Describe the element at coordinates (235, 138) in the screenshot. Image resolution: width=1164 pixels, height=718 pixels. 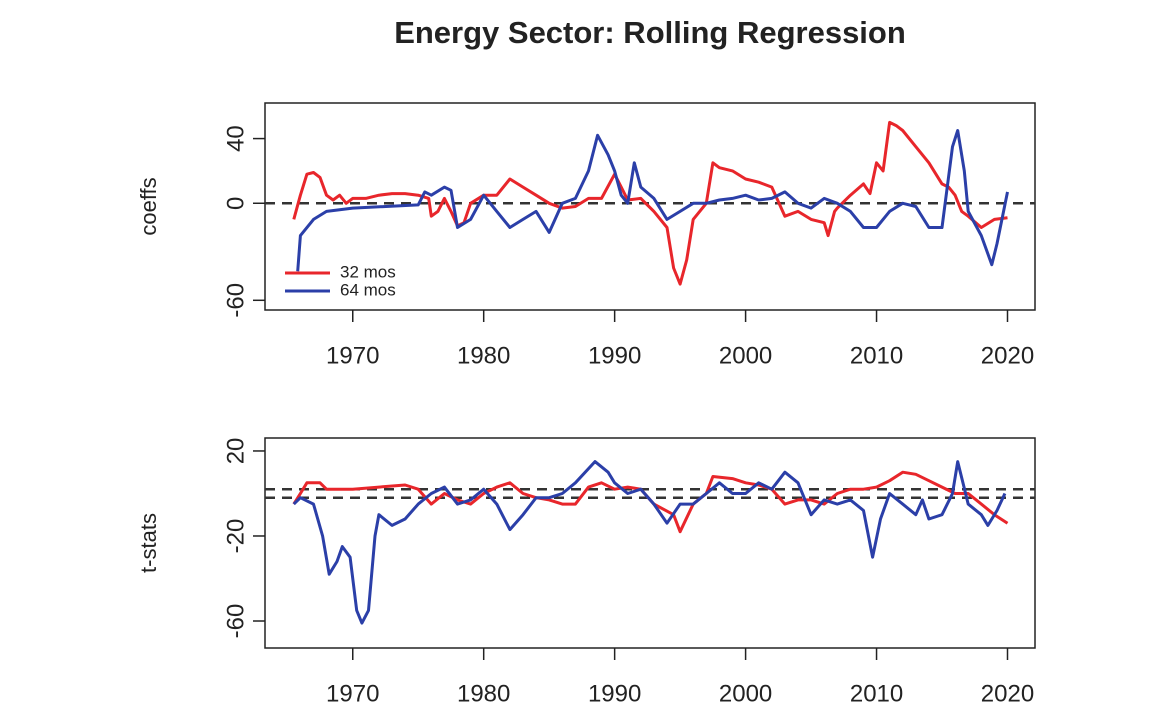
I see `y-tick-label: 40` at that location.